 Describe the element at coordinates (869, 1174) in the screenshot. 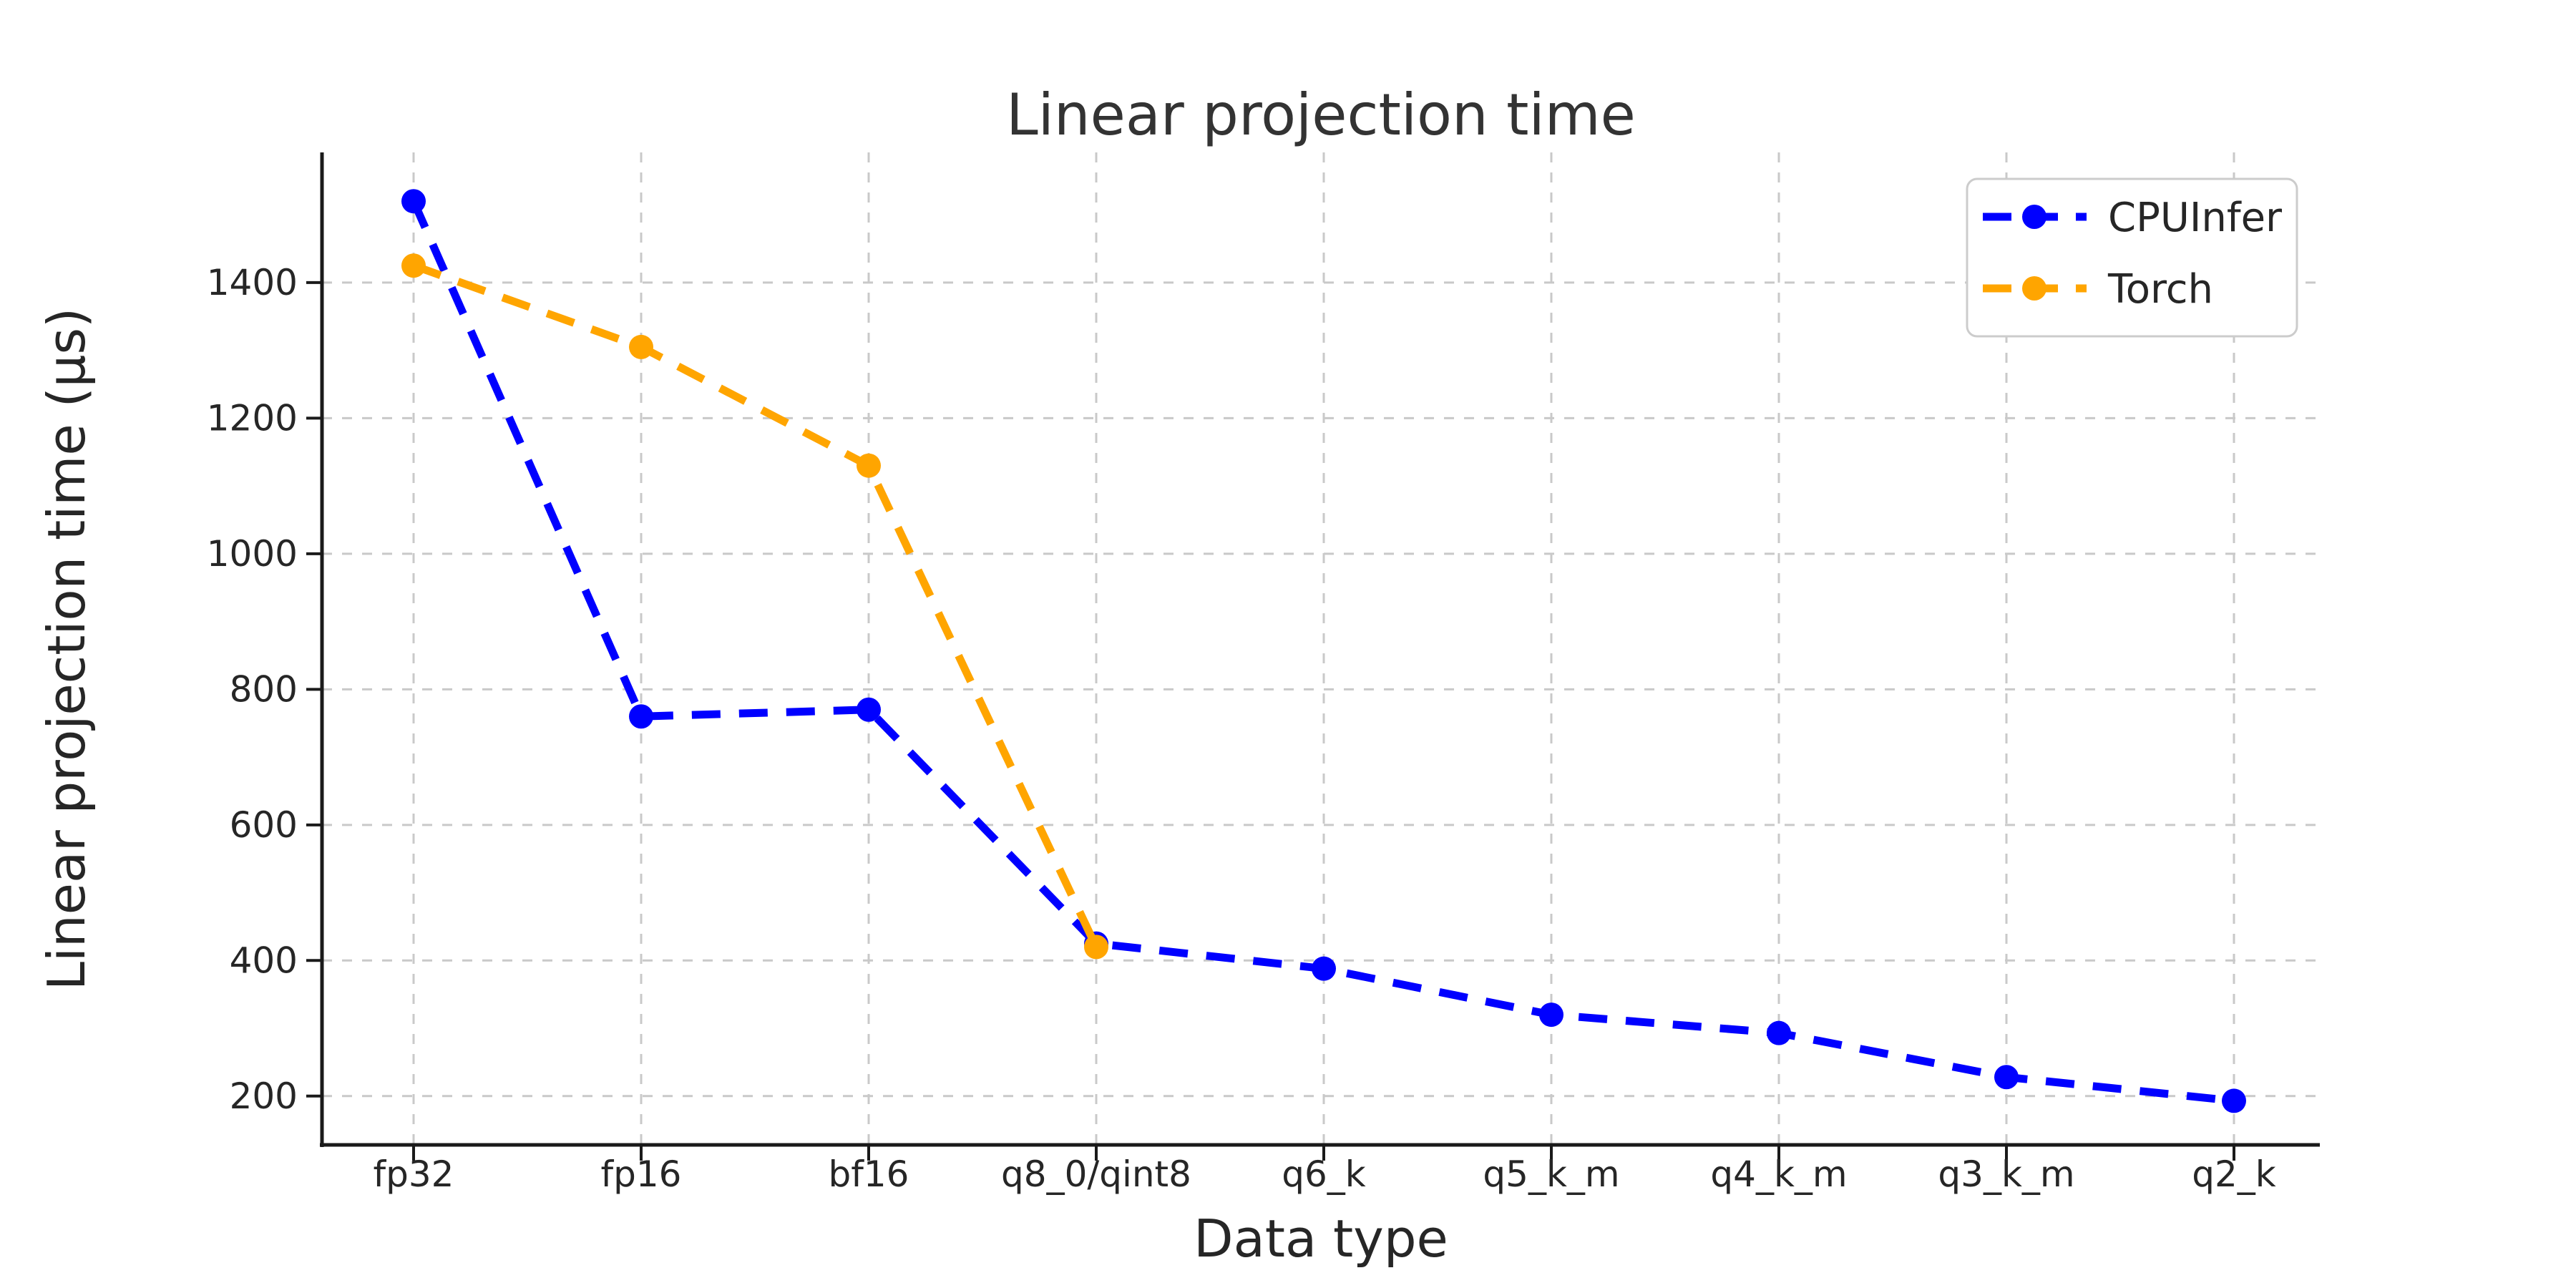

I see `x-tick-label: bf16` at that location.